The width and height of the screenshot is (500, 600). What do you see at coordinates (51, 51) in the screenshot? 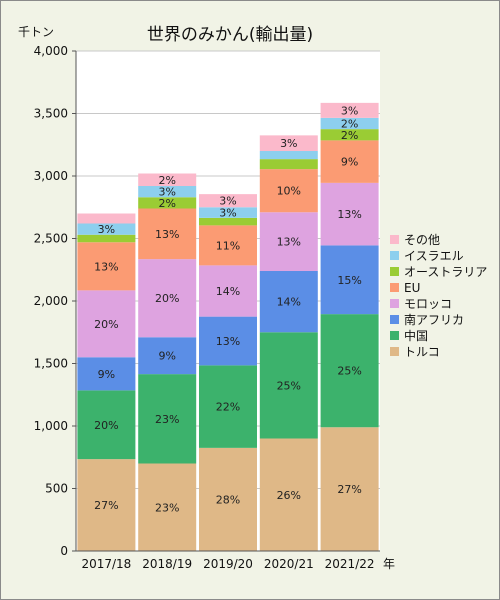
I see `y-tick-label: 4,000` at bounding box center [51, 51].